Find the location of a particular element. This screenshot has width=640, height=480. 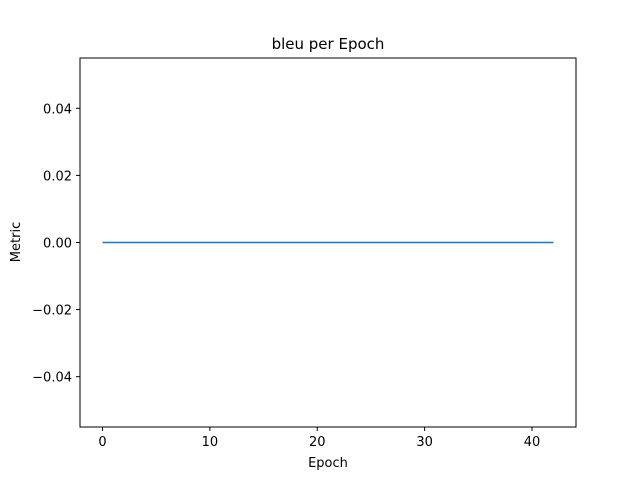

x-axis-label: Epoch is located at coordinates (328, 463).